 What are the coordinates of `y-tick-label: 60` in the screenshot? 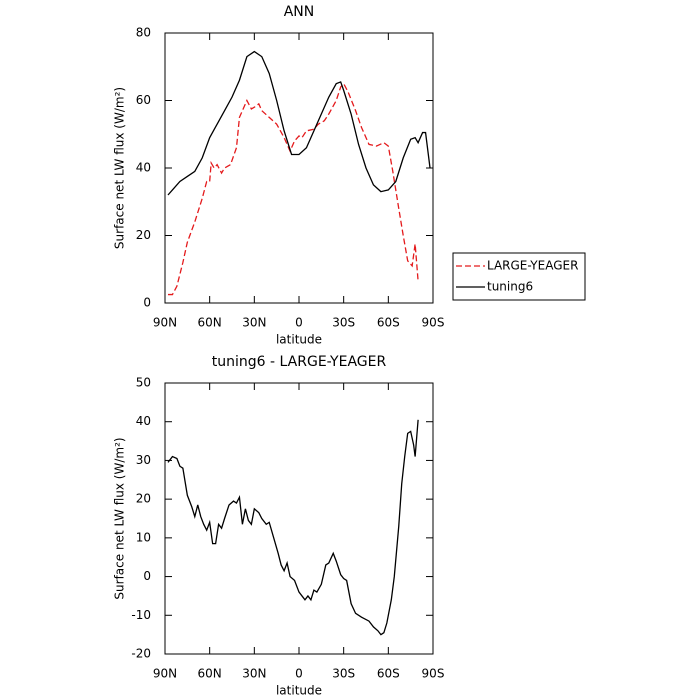 It's located at (143, 100).